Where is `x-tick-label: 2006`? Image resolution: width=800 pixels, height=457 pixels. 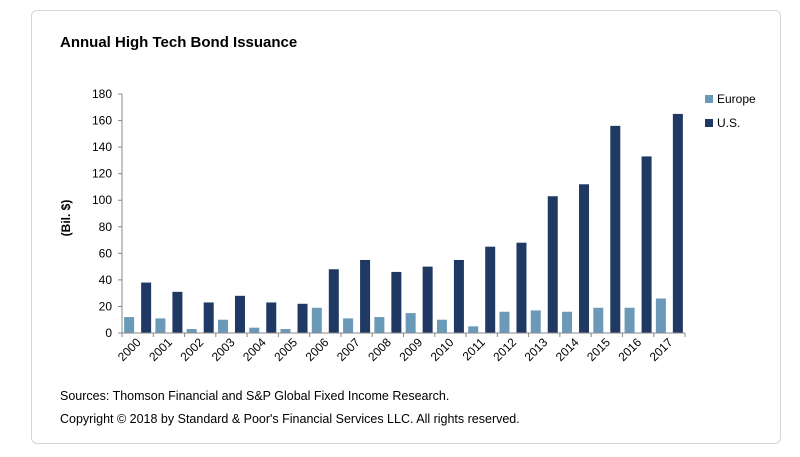
x-tick-label: 2006 is located at coordinates (317, 349).